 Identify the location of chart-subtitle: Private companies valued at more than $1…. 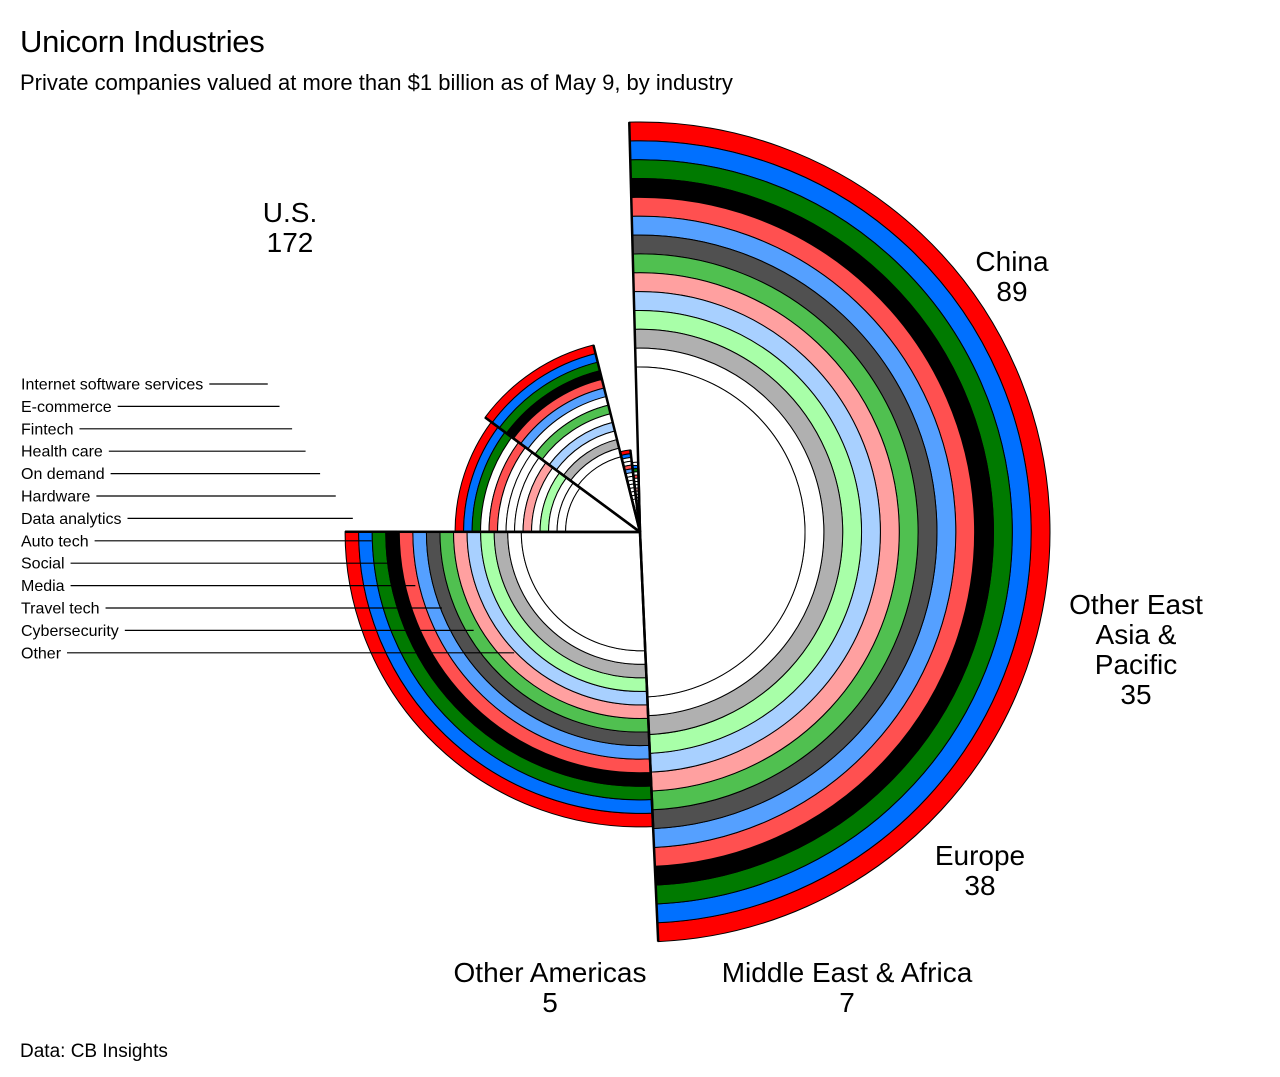
(376, 82).